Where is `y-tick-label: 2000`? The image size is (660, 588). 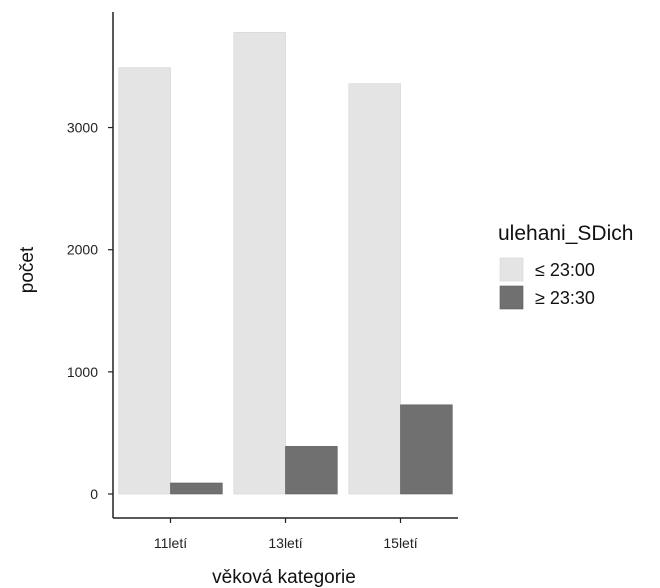 y-tick-label: 2000 is located at coordinates (82, 250).